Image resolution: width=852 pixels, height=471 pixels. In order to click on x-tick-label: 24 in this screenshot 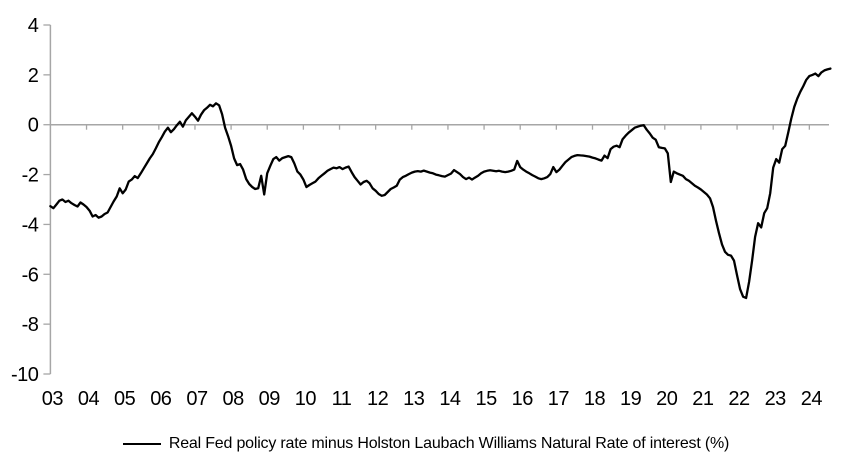, I will do `click(812, 399)`.